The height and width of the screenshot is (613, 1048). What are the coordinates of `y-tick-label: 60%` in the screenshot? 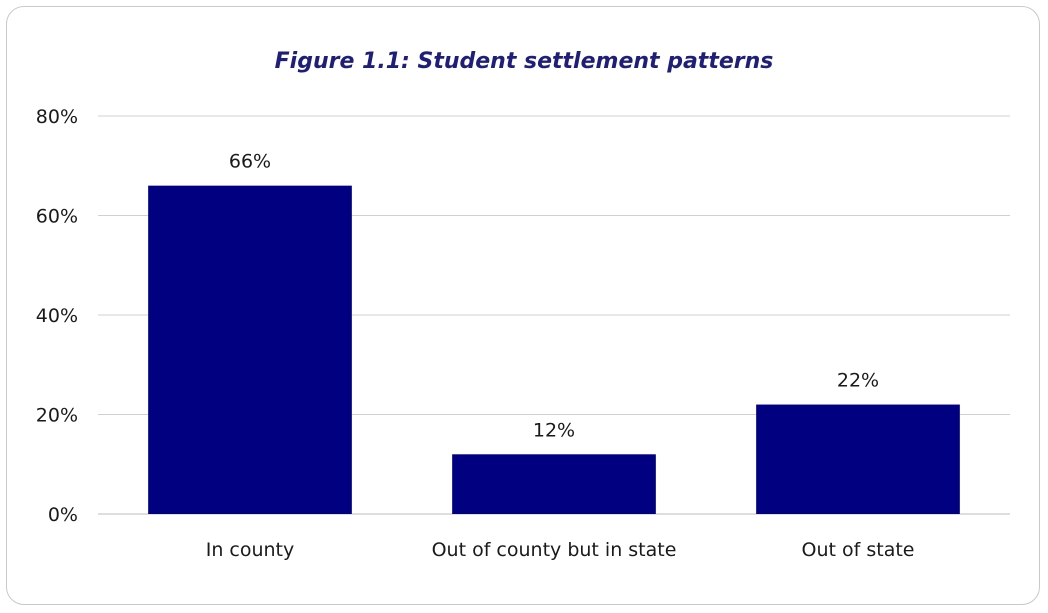 It's located at (57, 217).